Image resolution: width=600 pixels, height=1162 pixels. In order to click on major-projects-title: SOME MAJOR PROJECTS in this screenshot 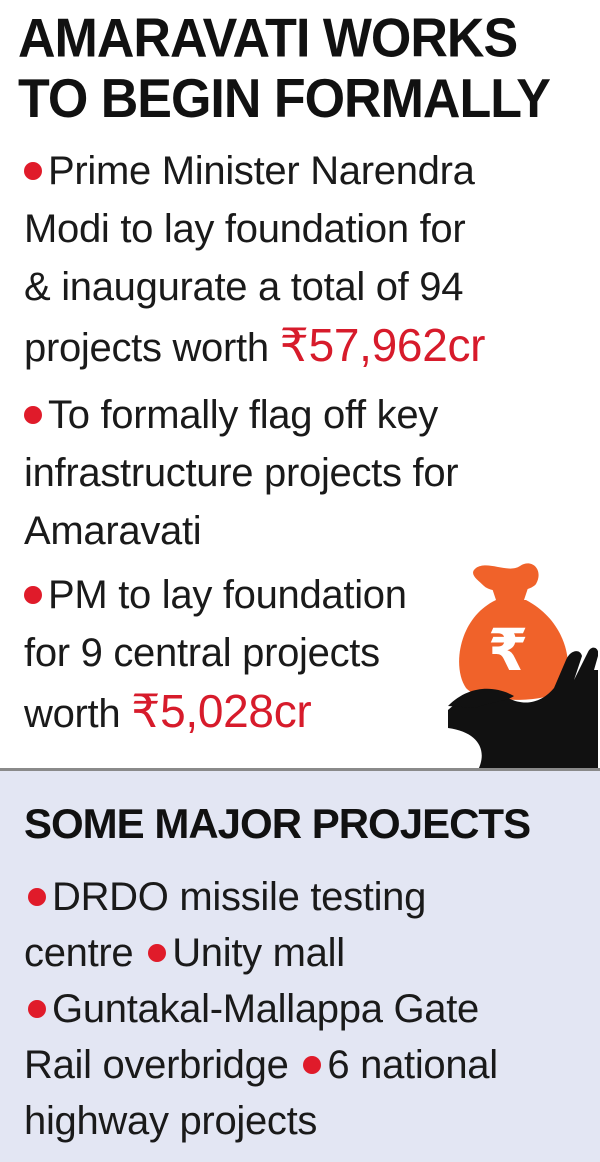, I will do `click(277, 823)`.